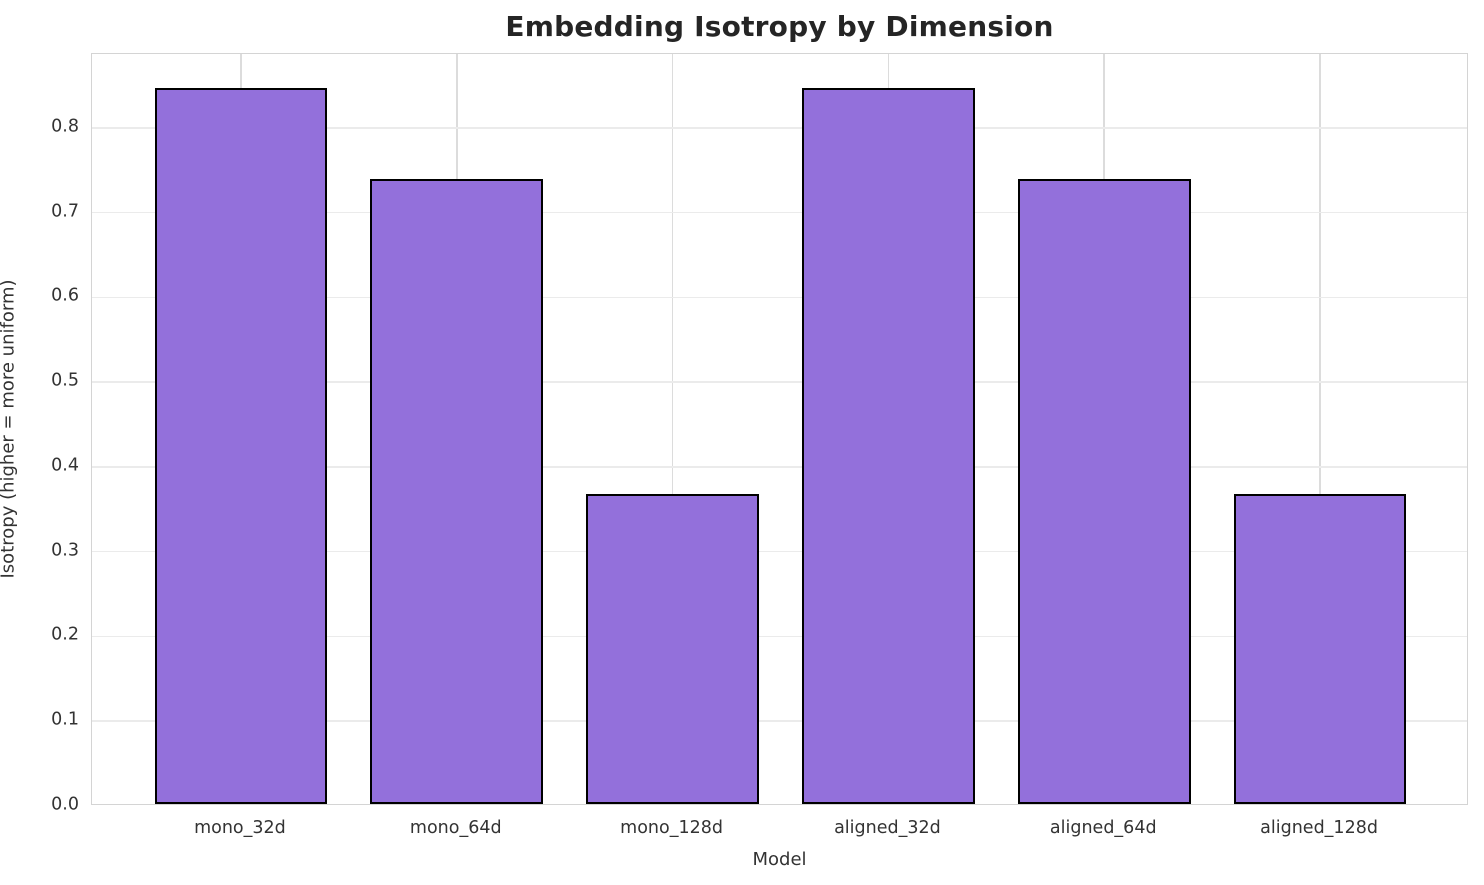  I want to click on x-tick-mono_32d: mono_32d, so click(240, 828).